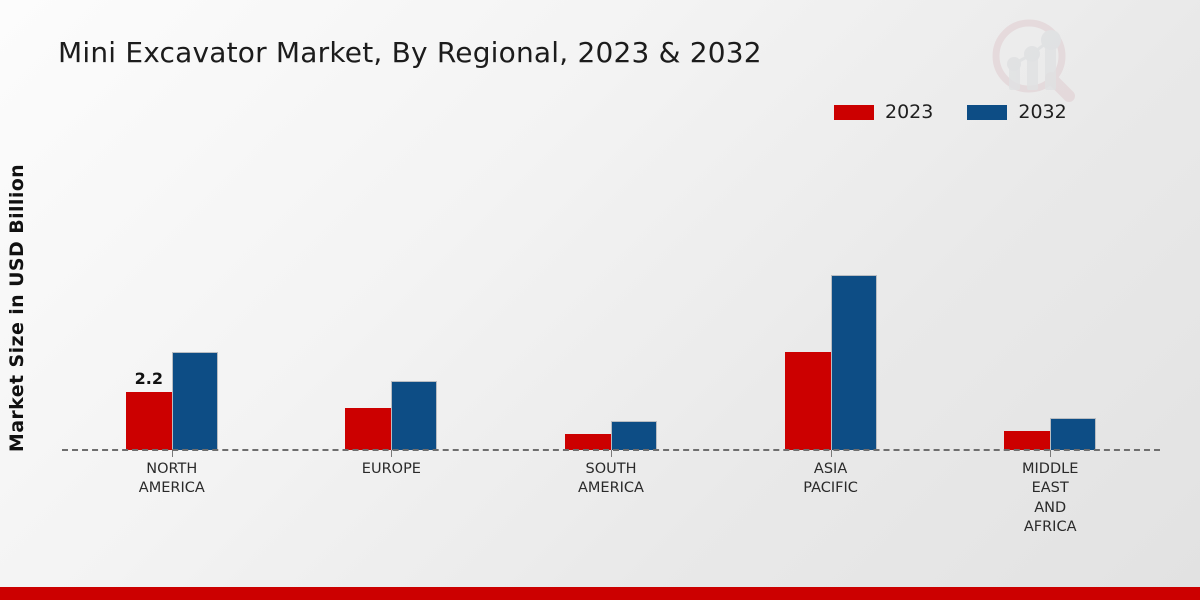 The width and height of the screenshot is (1200, 600). What do you see at coordinates (633, 435) in the screenshot?
I see `bar-2032-south-america` at bounding box center [633, 435].